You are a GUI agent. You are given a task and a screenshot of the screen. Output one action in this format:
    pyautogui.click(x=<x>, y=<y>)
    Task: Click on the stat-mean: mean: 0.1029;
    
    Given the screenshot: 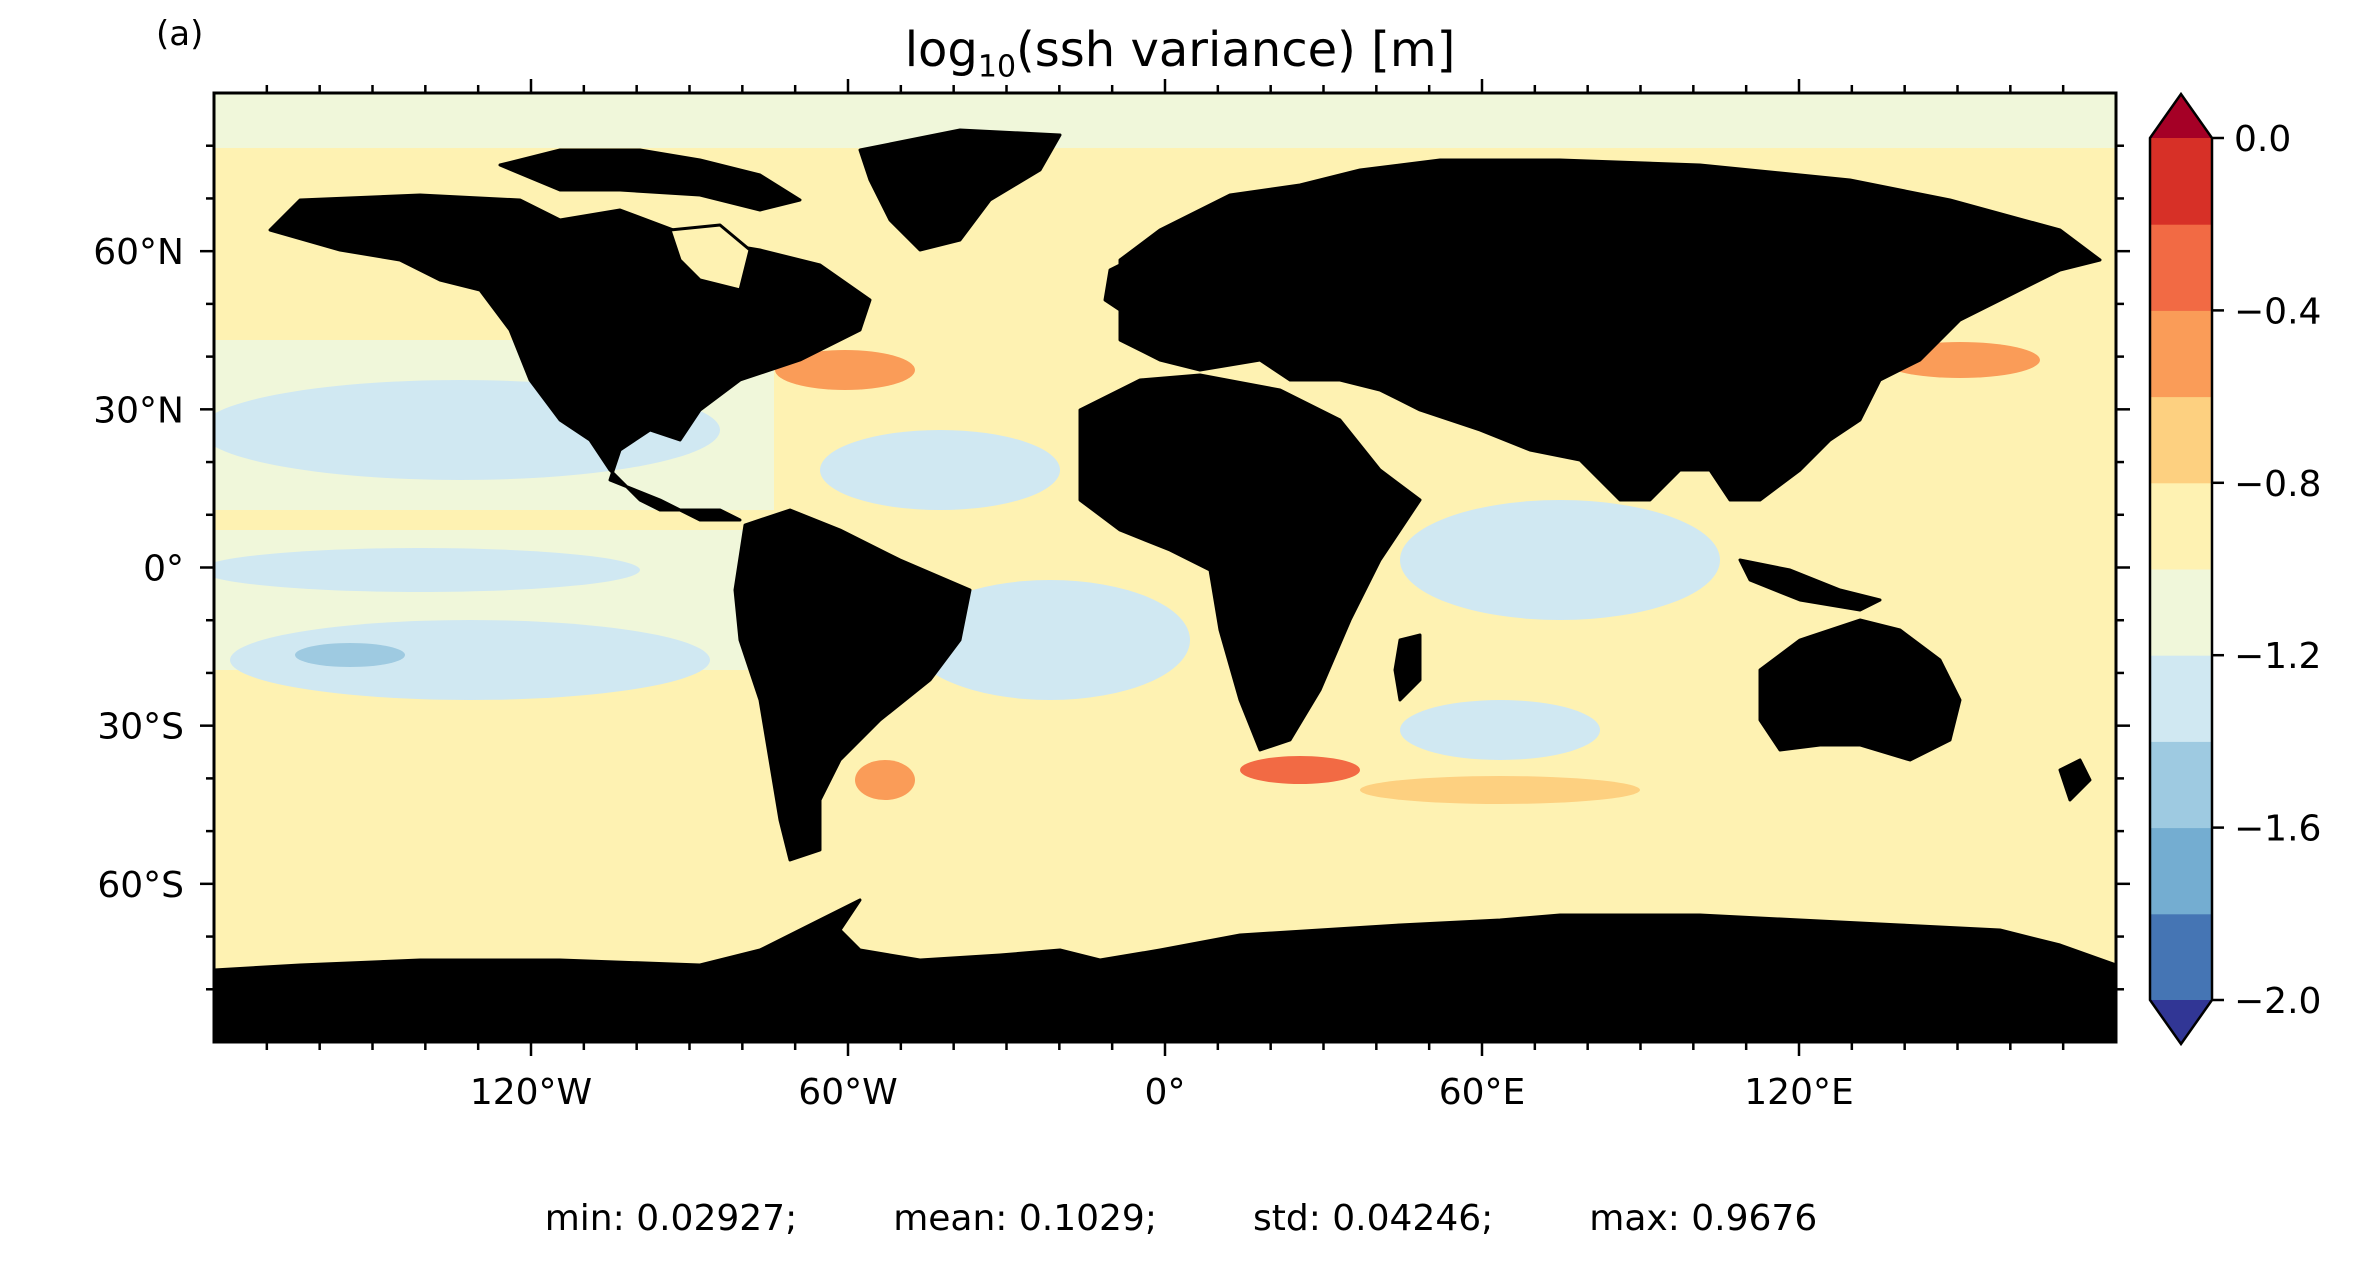 What is the action you would take?
    pyautogui.click(x=1025, y=1218)
    